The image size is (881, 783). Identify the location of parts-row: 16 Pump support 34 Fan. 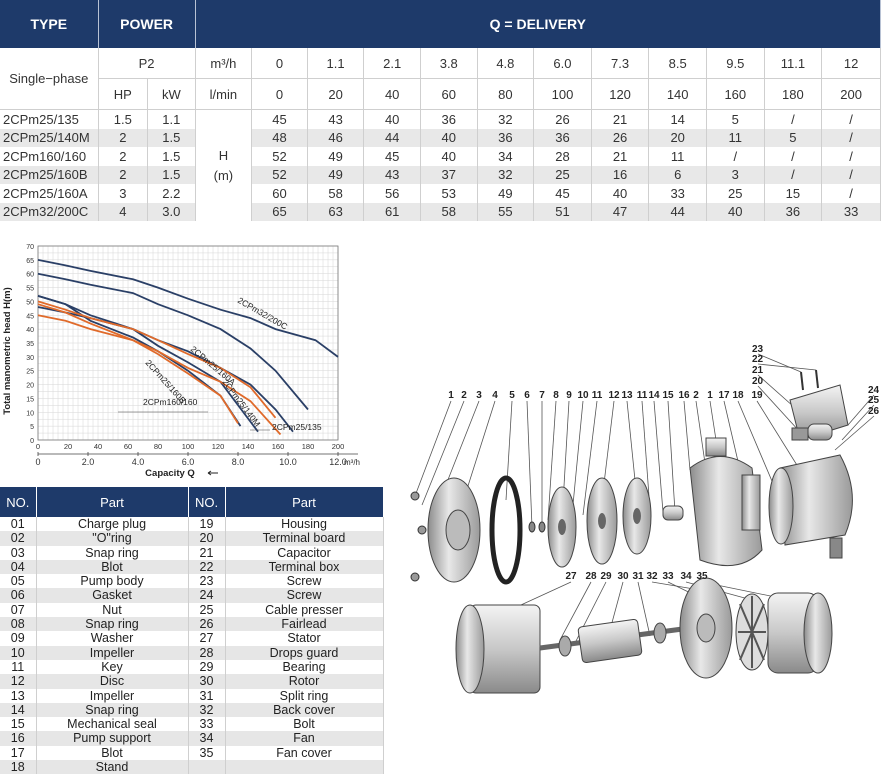
(192, 738).